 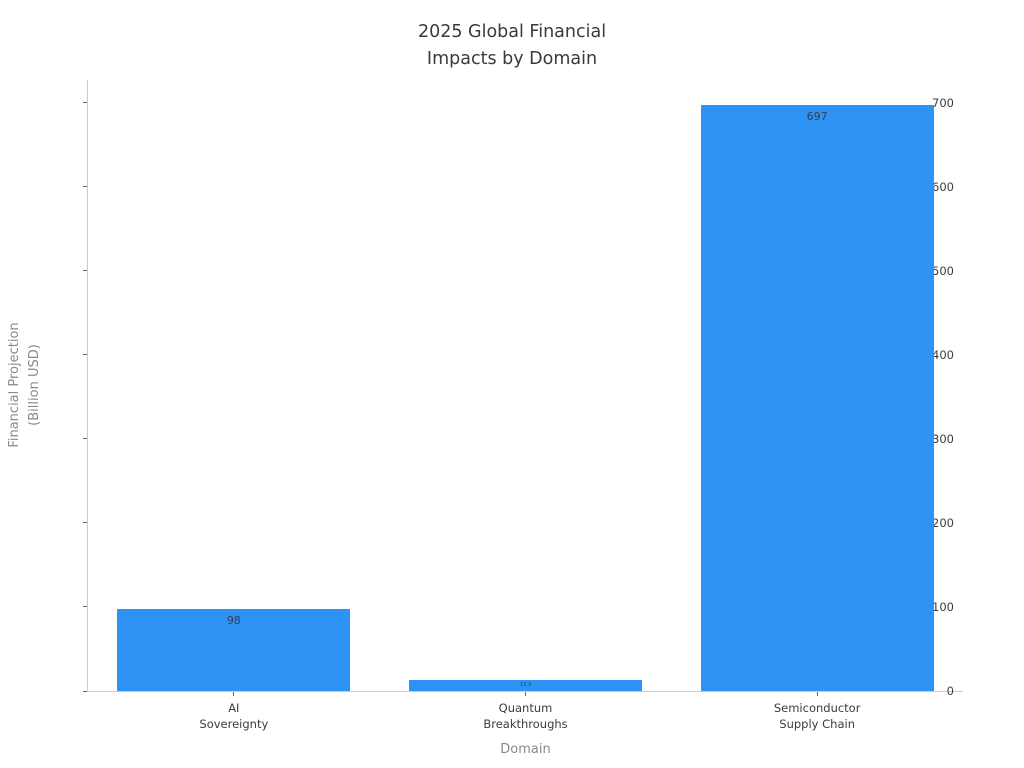 I want to click on y-axis-title: Financial Projection (Billion USD), so click(x=24, y=385).